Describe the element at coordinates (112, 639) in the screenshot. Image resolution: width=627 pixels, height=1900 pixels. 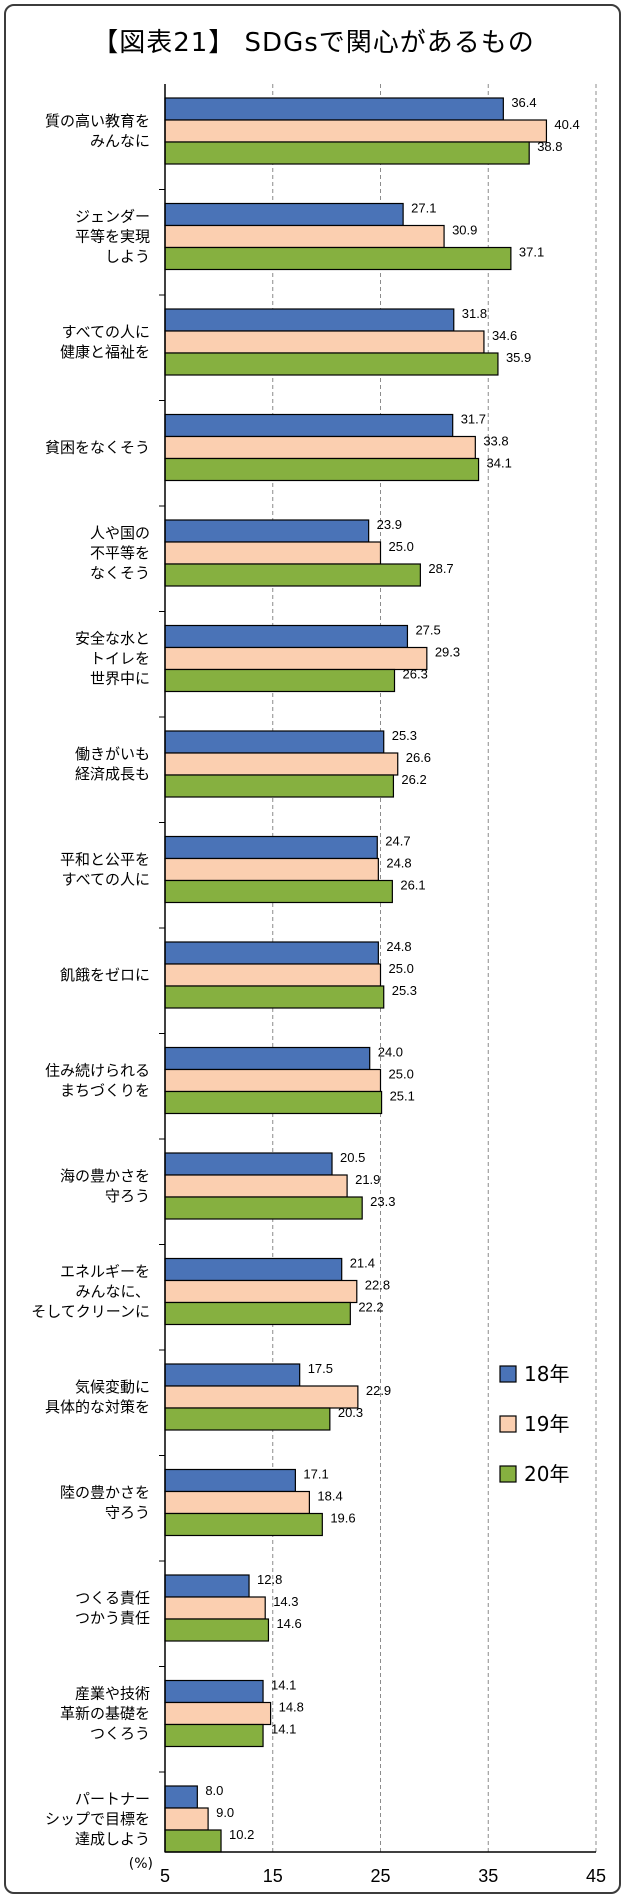
I see `category-label-5-0: 安全な水と` at that location.